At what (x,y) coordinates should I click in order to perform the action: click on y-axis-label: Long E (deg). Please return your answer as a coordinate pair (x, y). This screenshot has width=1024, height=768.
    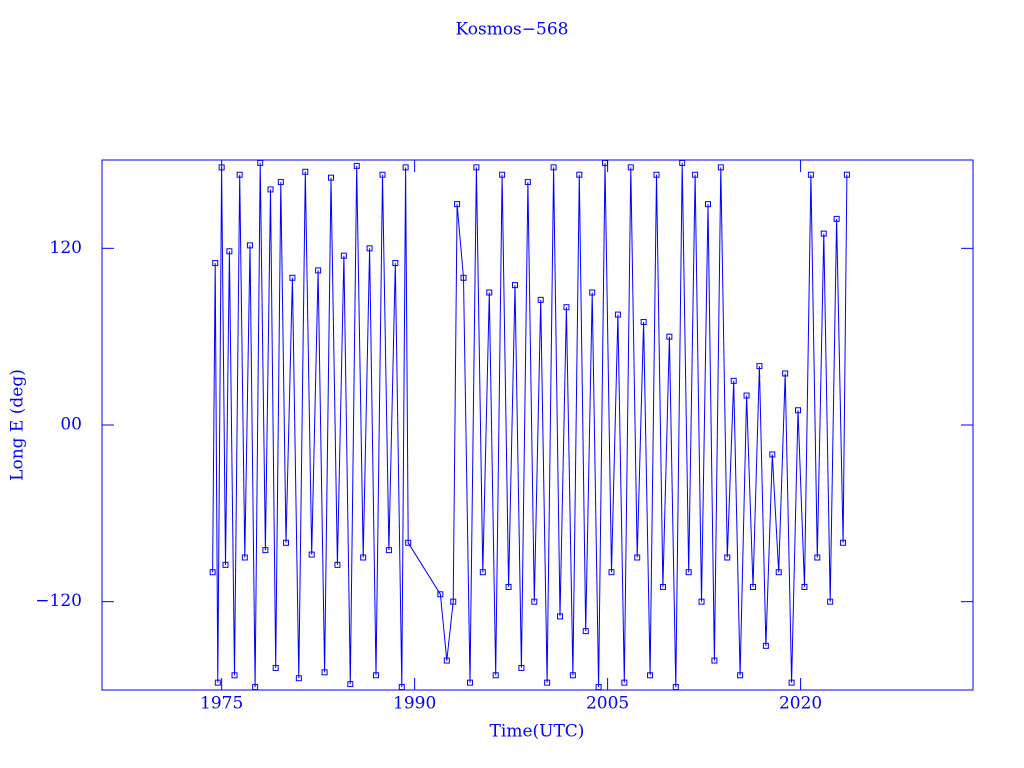
    Looking at the image, I should click on (18, 425).